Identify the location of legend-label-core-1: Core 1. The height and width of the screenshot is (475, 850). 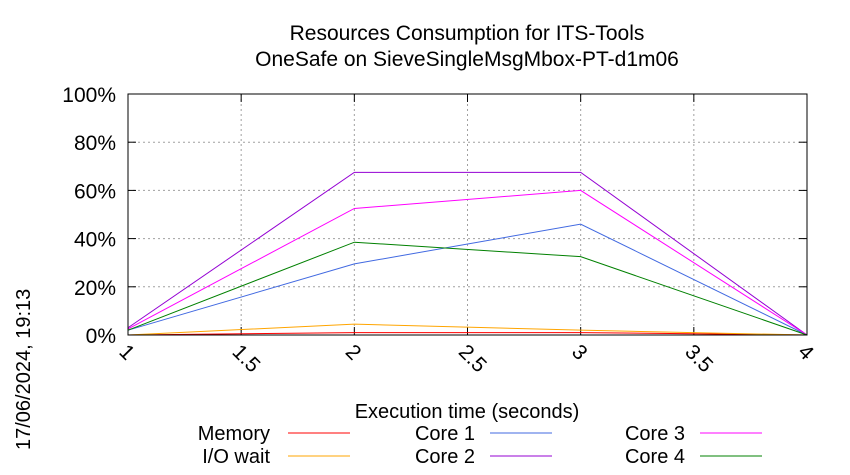
(445, 434).